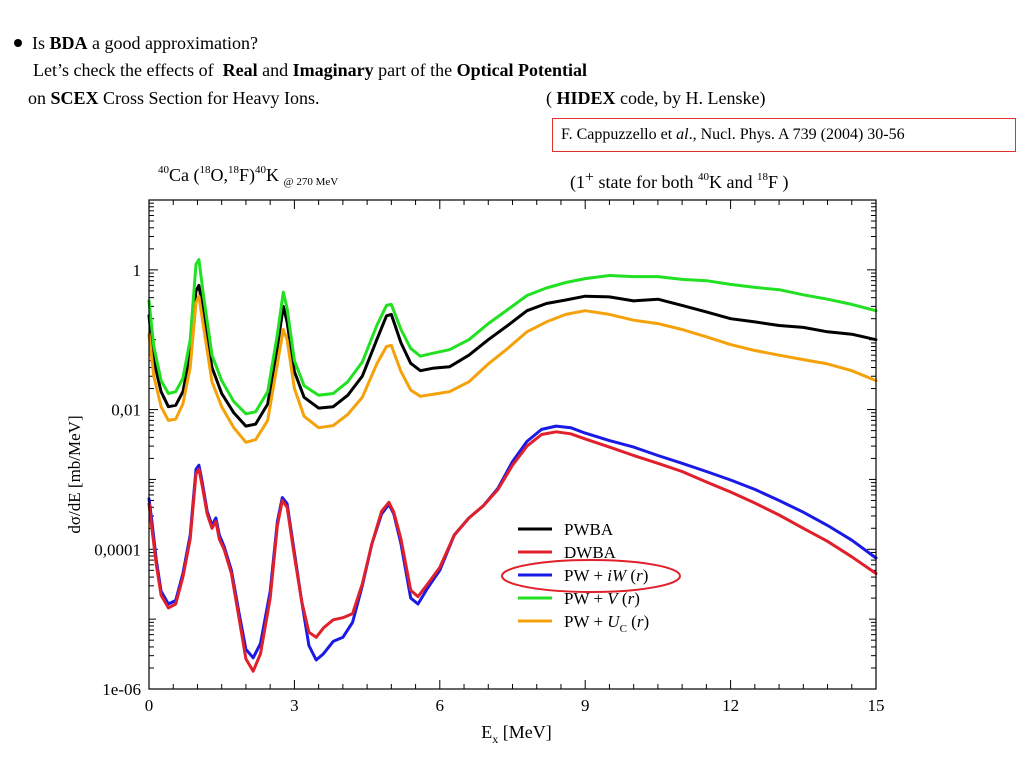  Describe the element at coordinates (38, 43) in the screenshot. I see `header-line1-prefix: Is` at that location.